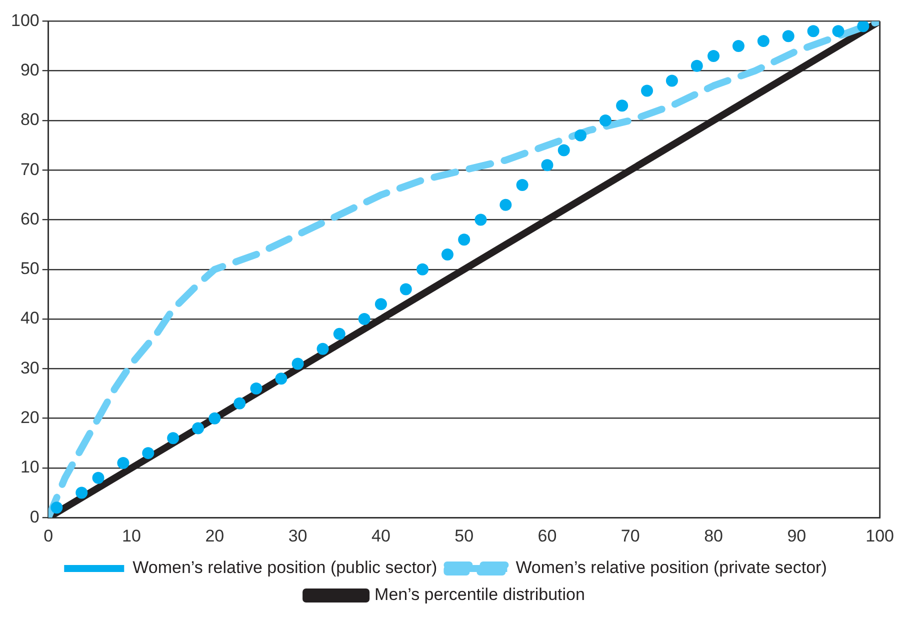  What do you see at coordinates (671, 568) in the screenshot?
I see `legend-label: Women’s relative position (private sector)` at bounding box center [671, 568].